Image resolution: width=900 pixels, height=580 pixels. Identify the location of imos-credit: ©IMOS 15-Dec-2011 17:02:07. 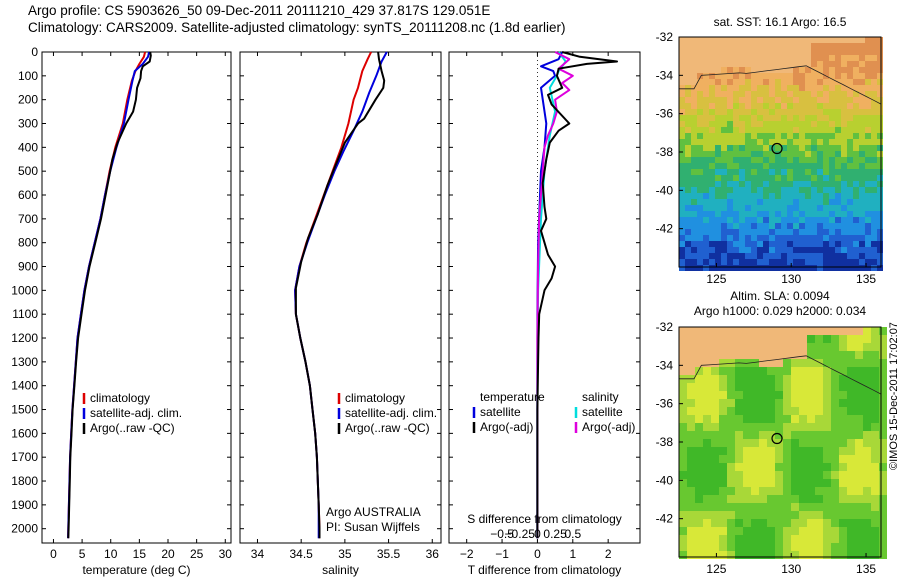
(894, 396).